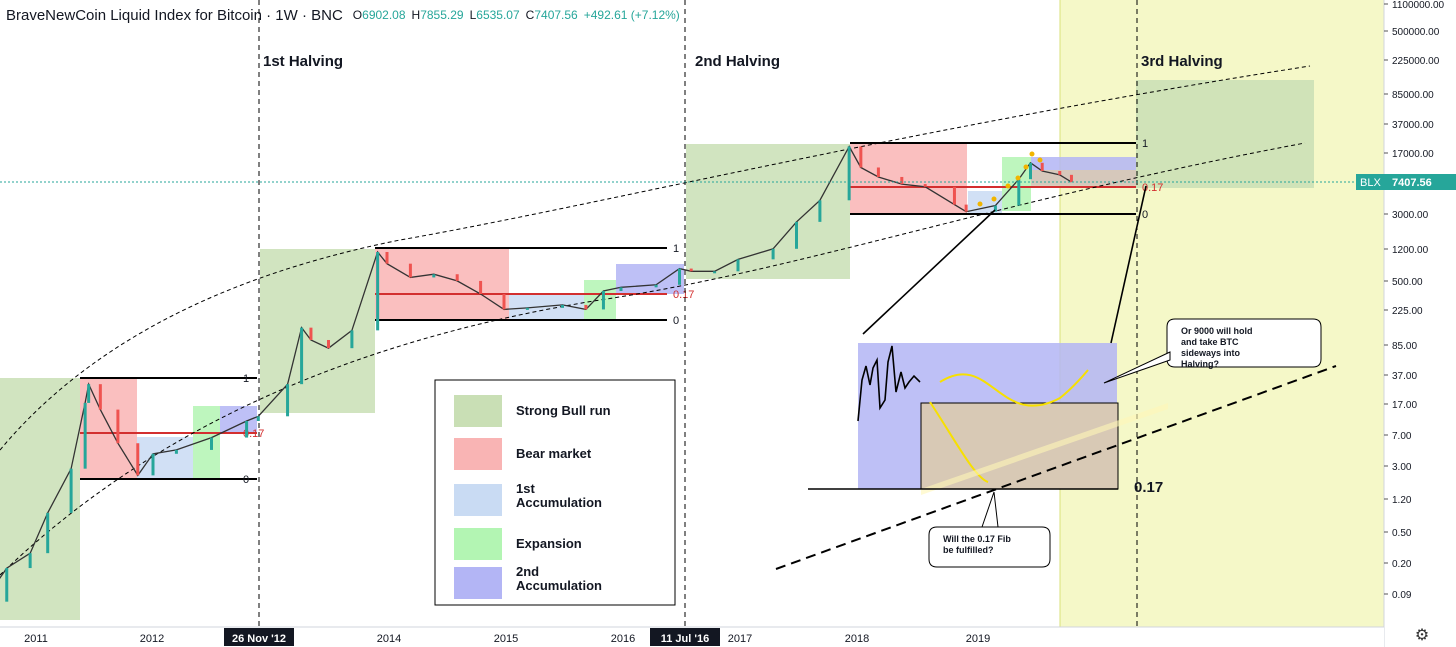 The image size is (1456, 647). I want to click on legend-label: 1st, so click(525, 488).